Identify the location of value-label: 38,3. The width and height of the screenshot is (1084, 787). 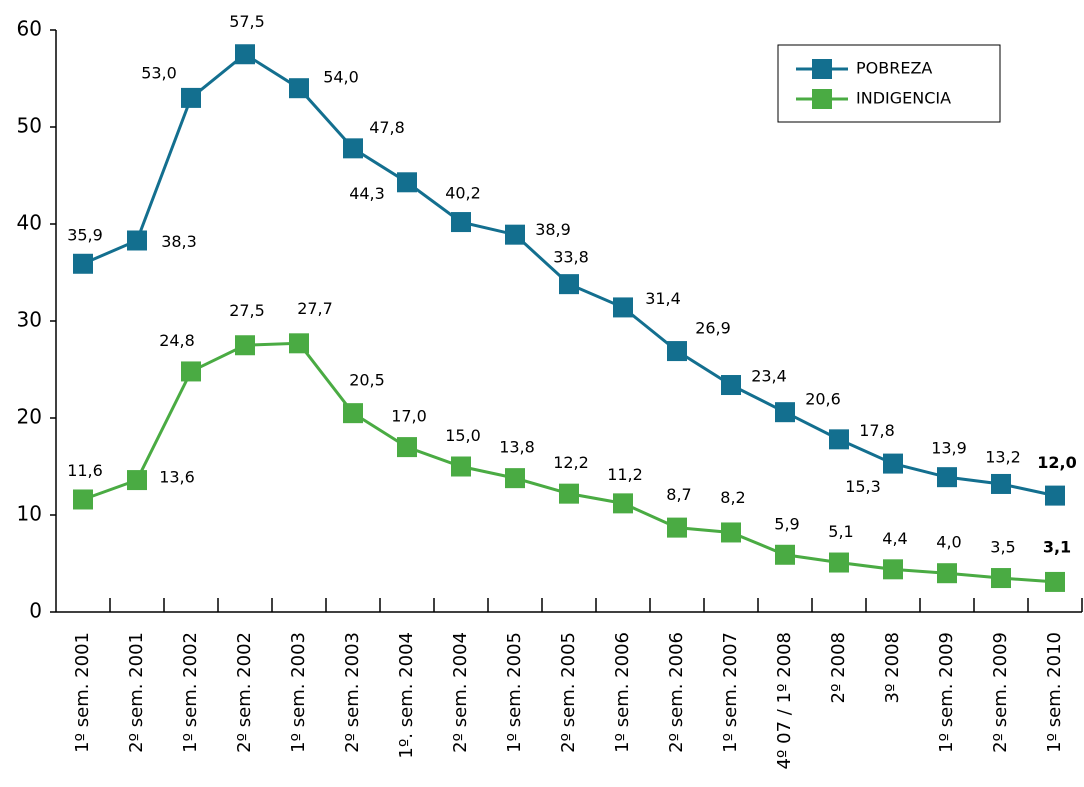
(179, 241).